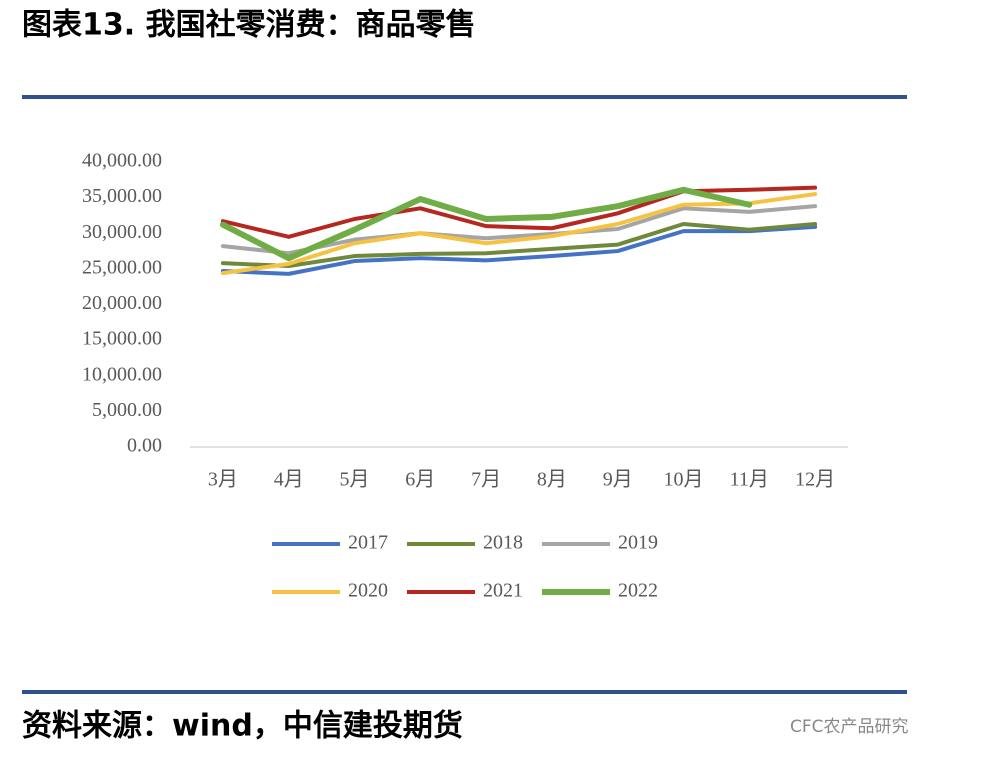 Image resolution: width=982 pixels, height=768 pixels. What do you see at coordinates (815, 480) in the screenshot?
I see `x-tick-label: 12月` at bounding box center [815, 480].